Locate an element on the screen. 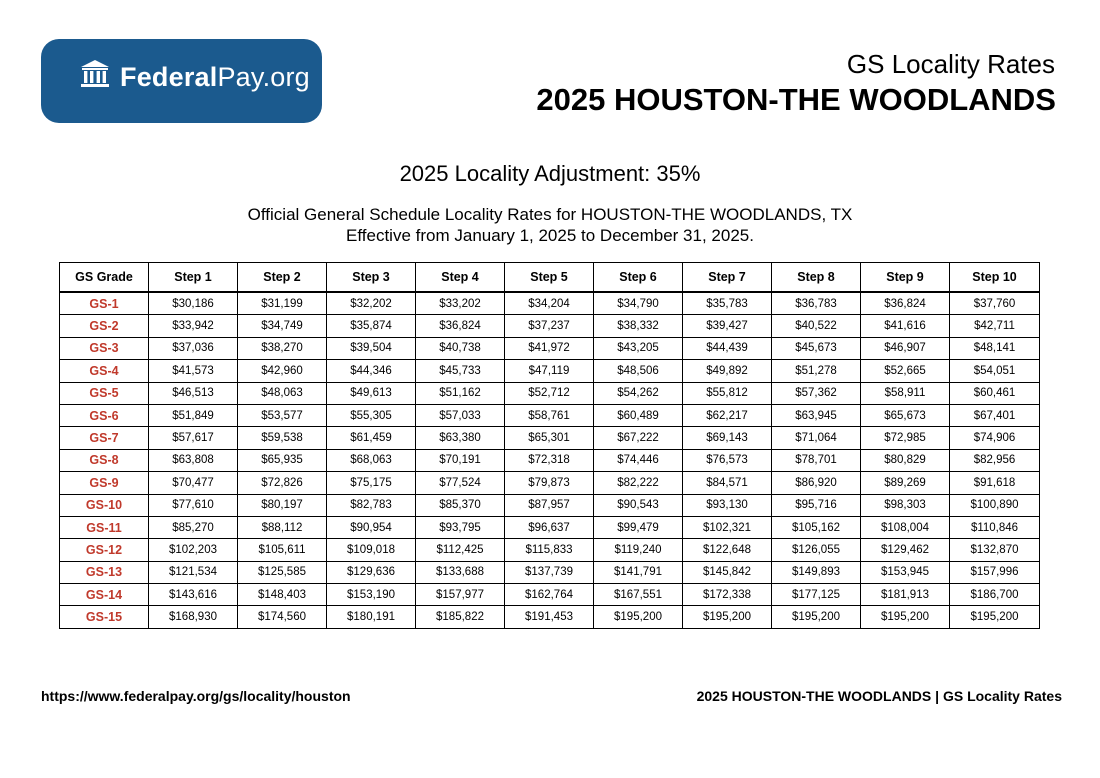 This screenshot has width=1100, height=778. salary-cell: $44,439 is located at coordinates (727, 348).